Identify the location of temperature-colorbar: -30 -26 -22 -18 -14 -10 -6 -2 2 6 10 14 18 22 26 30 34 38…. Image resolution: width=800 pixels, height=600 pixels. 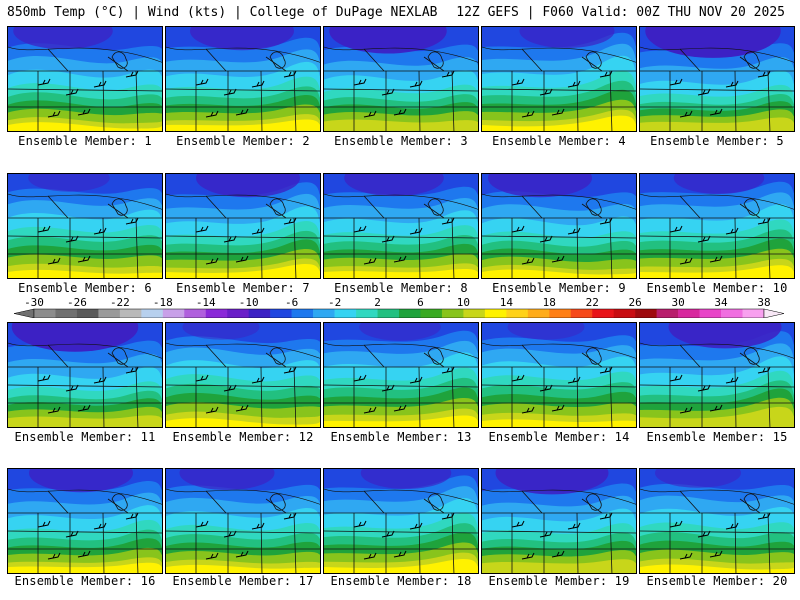
(399, 307).